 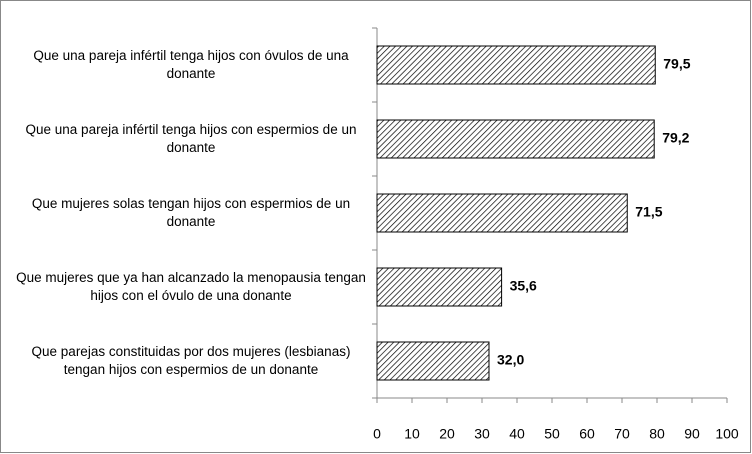 What do you see at coordinates (587, 434) in the screenshot?
I see `x-tick-label: 60` at bounding box center [587, 434].